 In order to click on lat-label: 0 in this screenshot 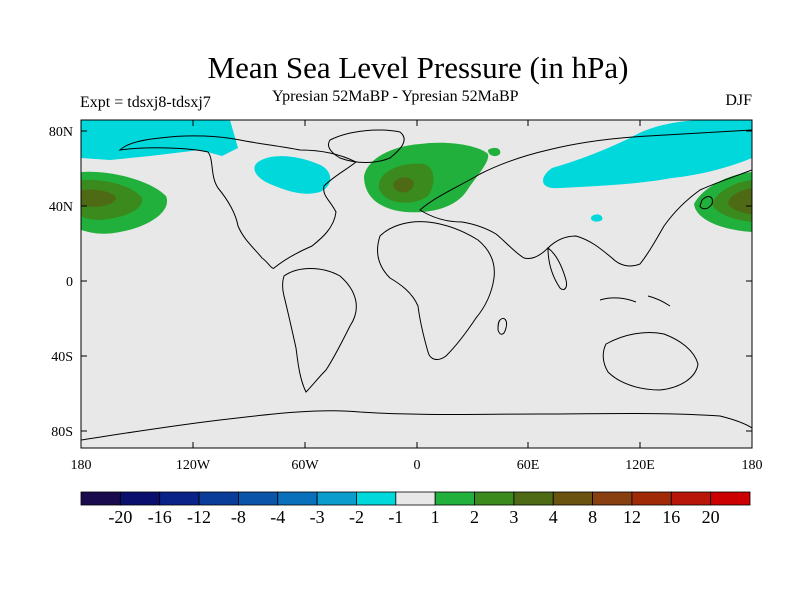, I will do `click(69, 282)`.